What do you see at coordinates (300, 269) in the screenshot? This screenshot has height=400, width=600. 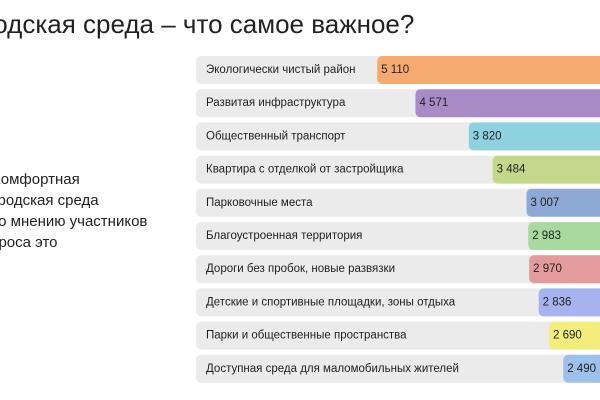 I see `category-label: Дороги без пробок, новые развязки` at bounding box center [300, 269].